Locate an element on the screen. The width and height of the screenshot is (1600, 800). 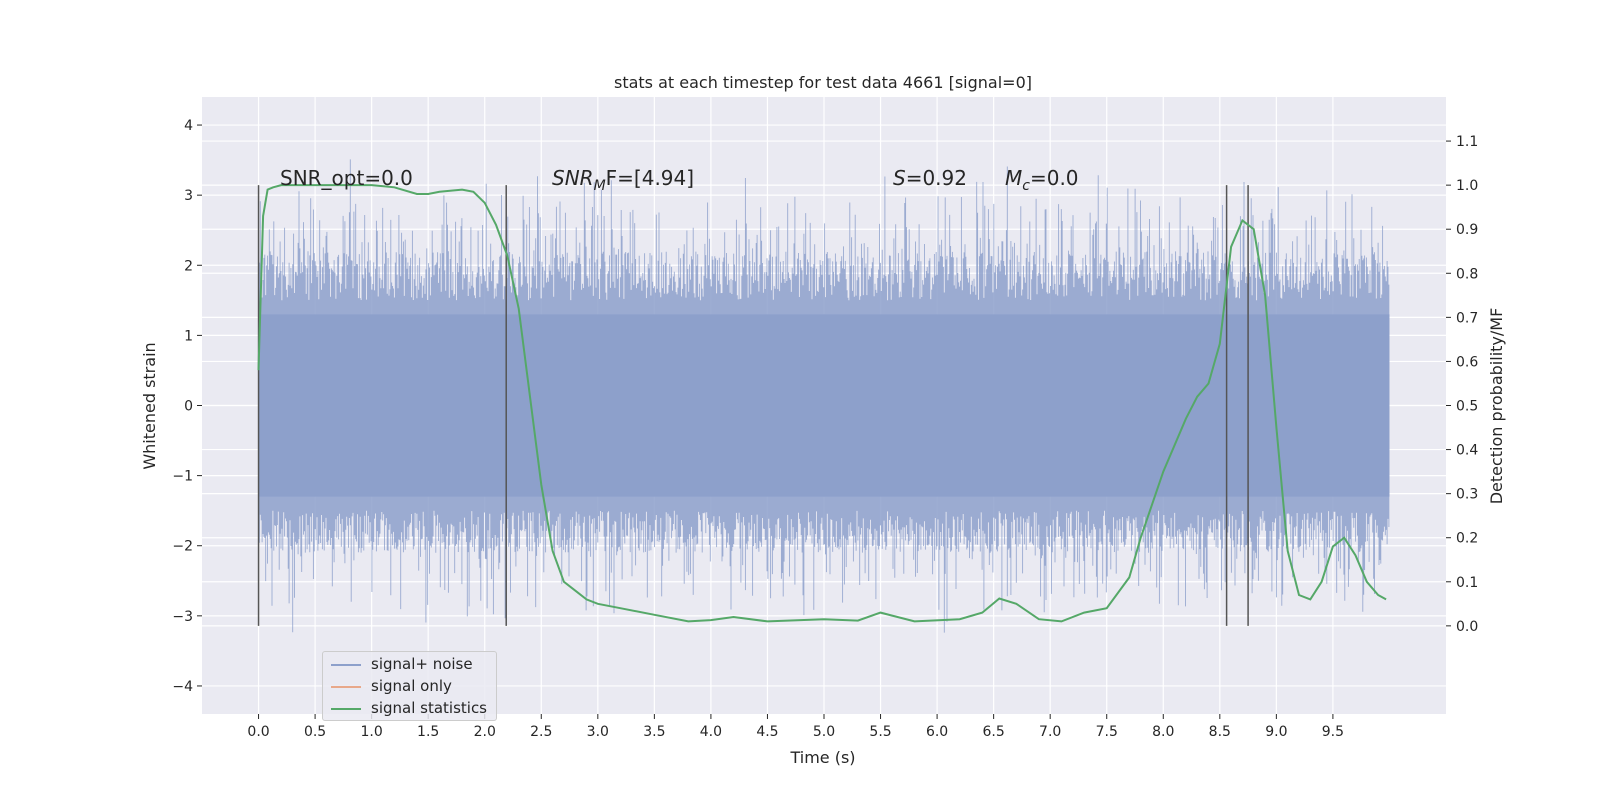
x-tick-label: 2.5 is located at coordinates (541, 732).